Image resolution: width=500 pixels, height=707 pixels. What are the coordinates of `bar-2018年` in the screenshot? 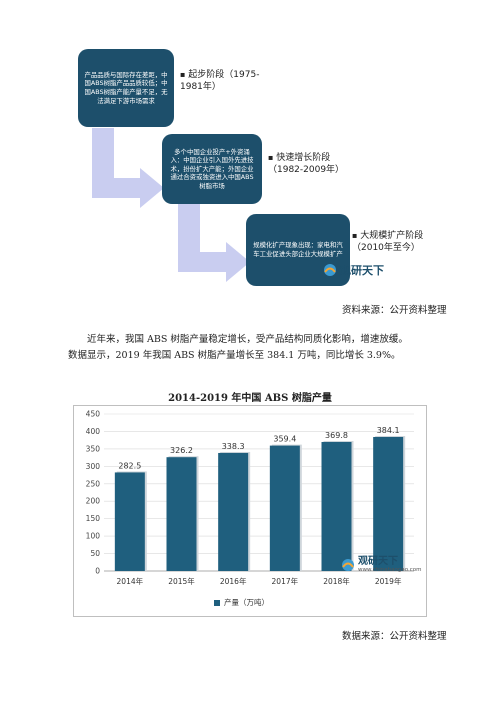 It's located at (336, 506).